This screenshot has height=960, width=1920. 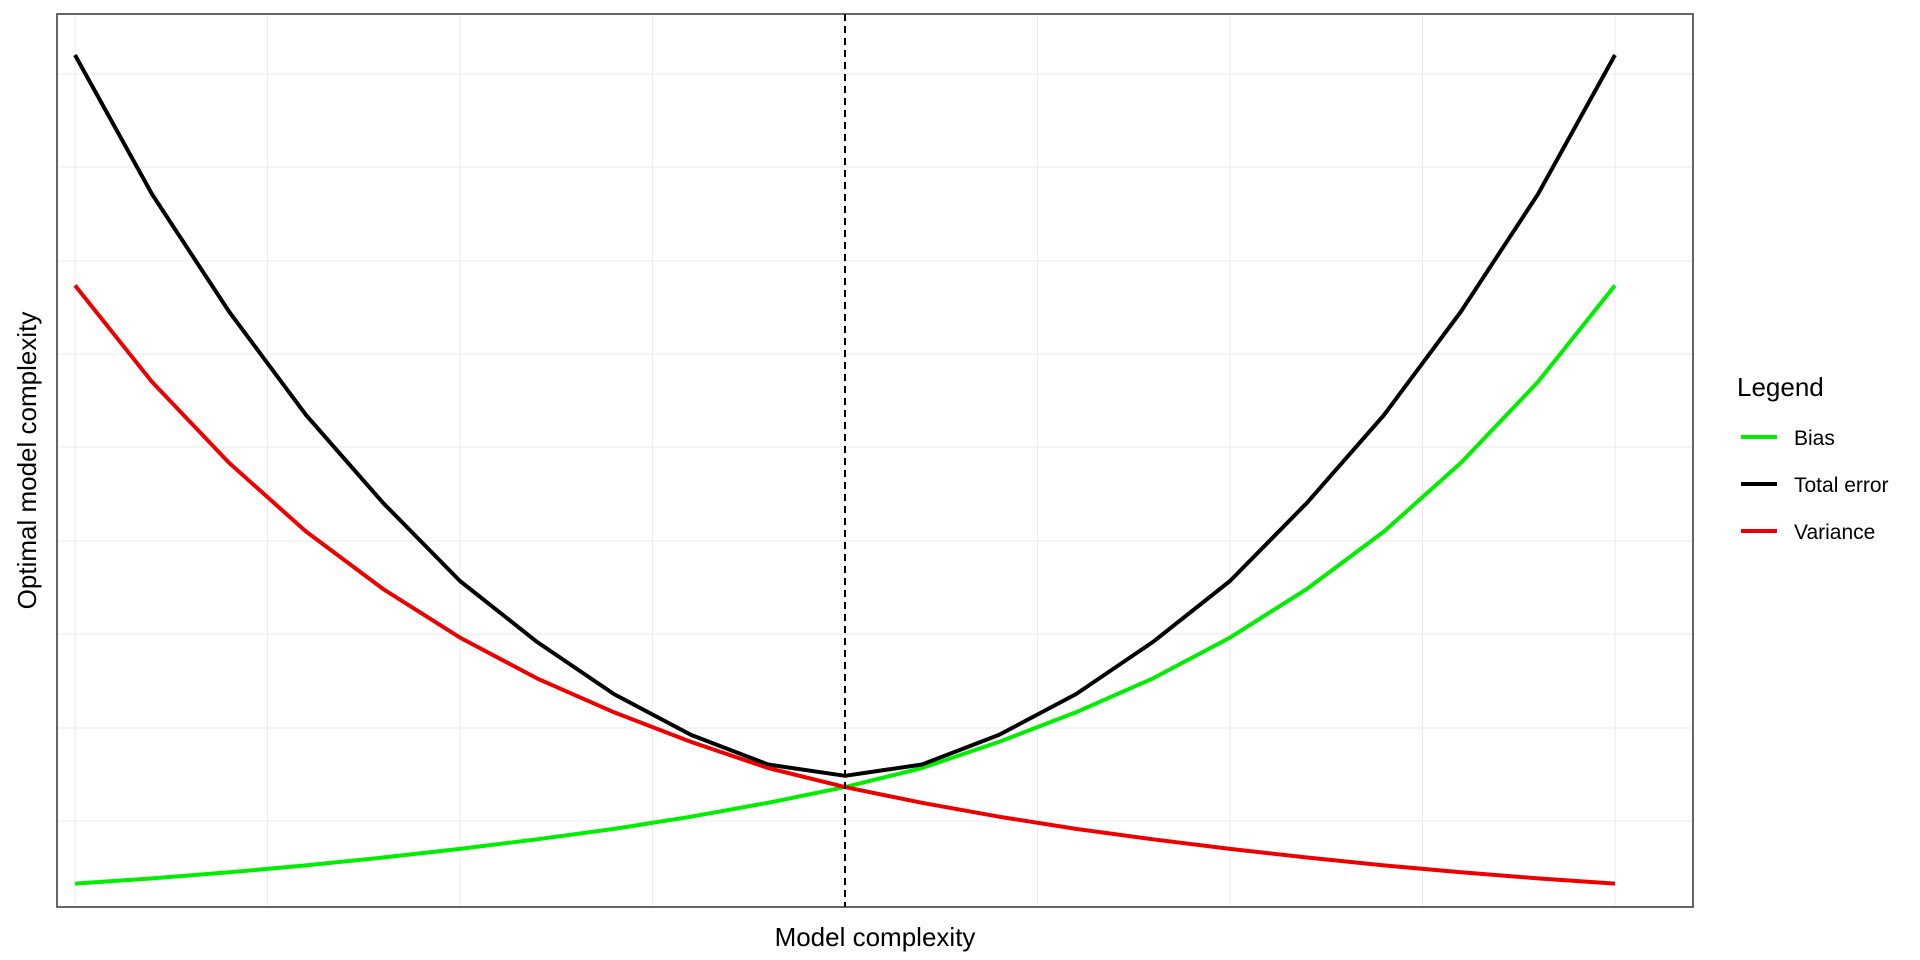 What do you see at coordinates (875, 937) in the screenshot?
I see `x-axis-title: Model complexity` at bounding box center [875, 937].